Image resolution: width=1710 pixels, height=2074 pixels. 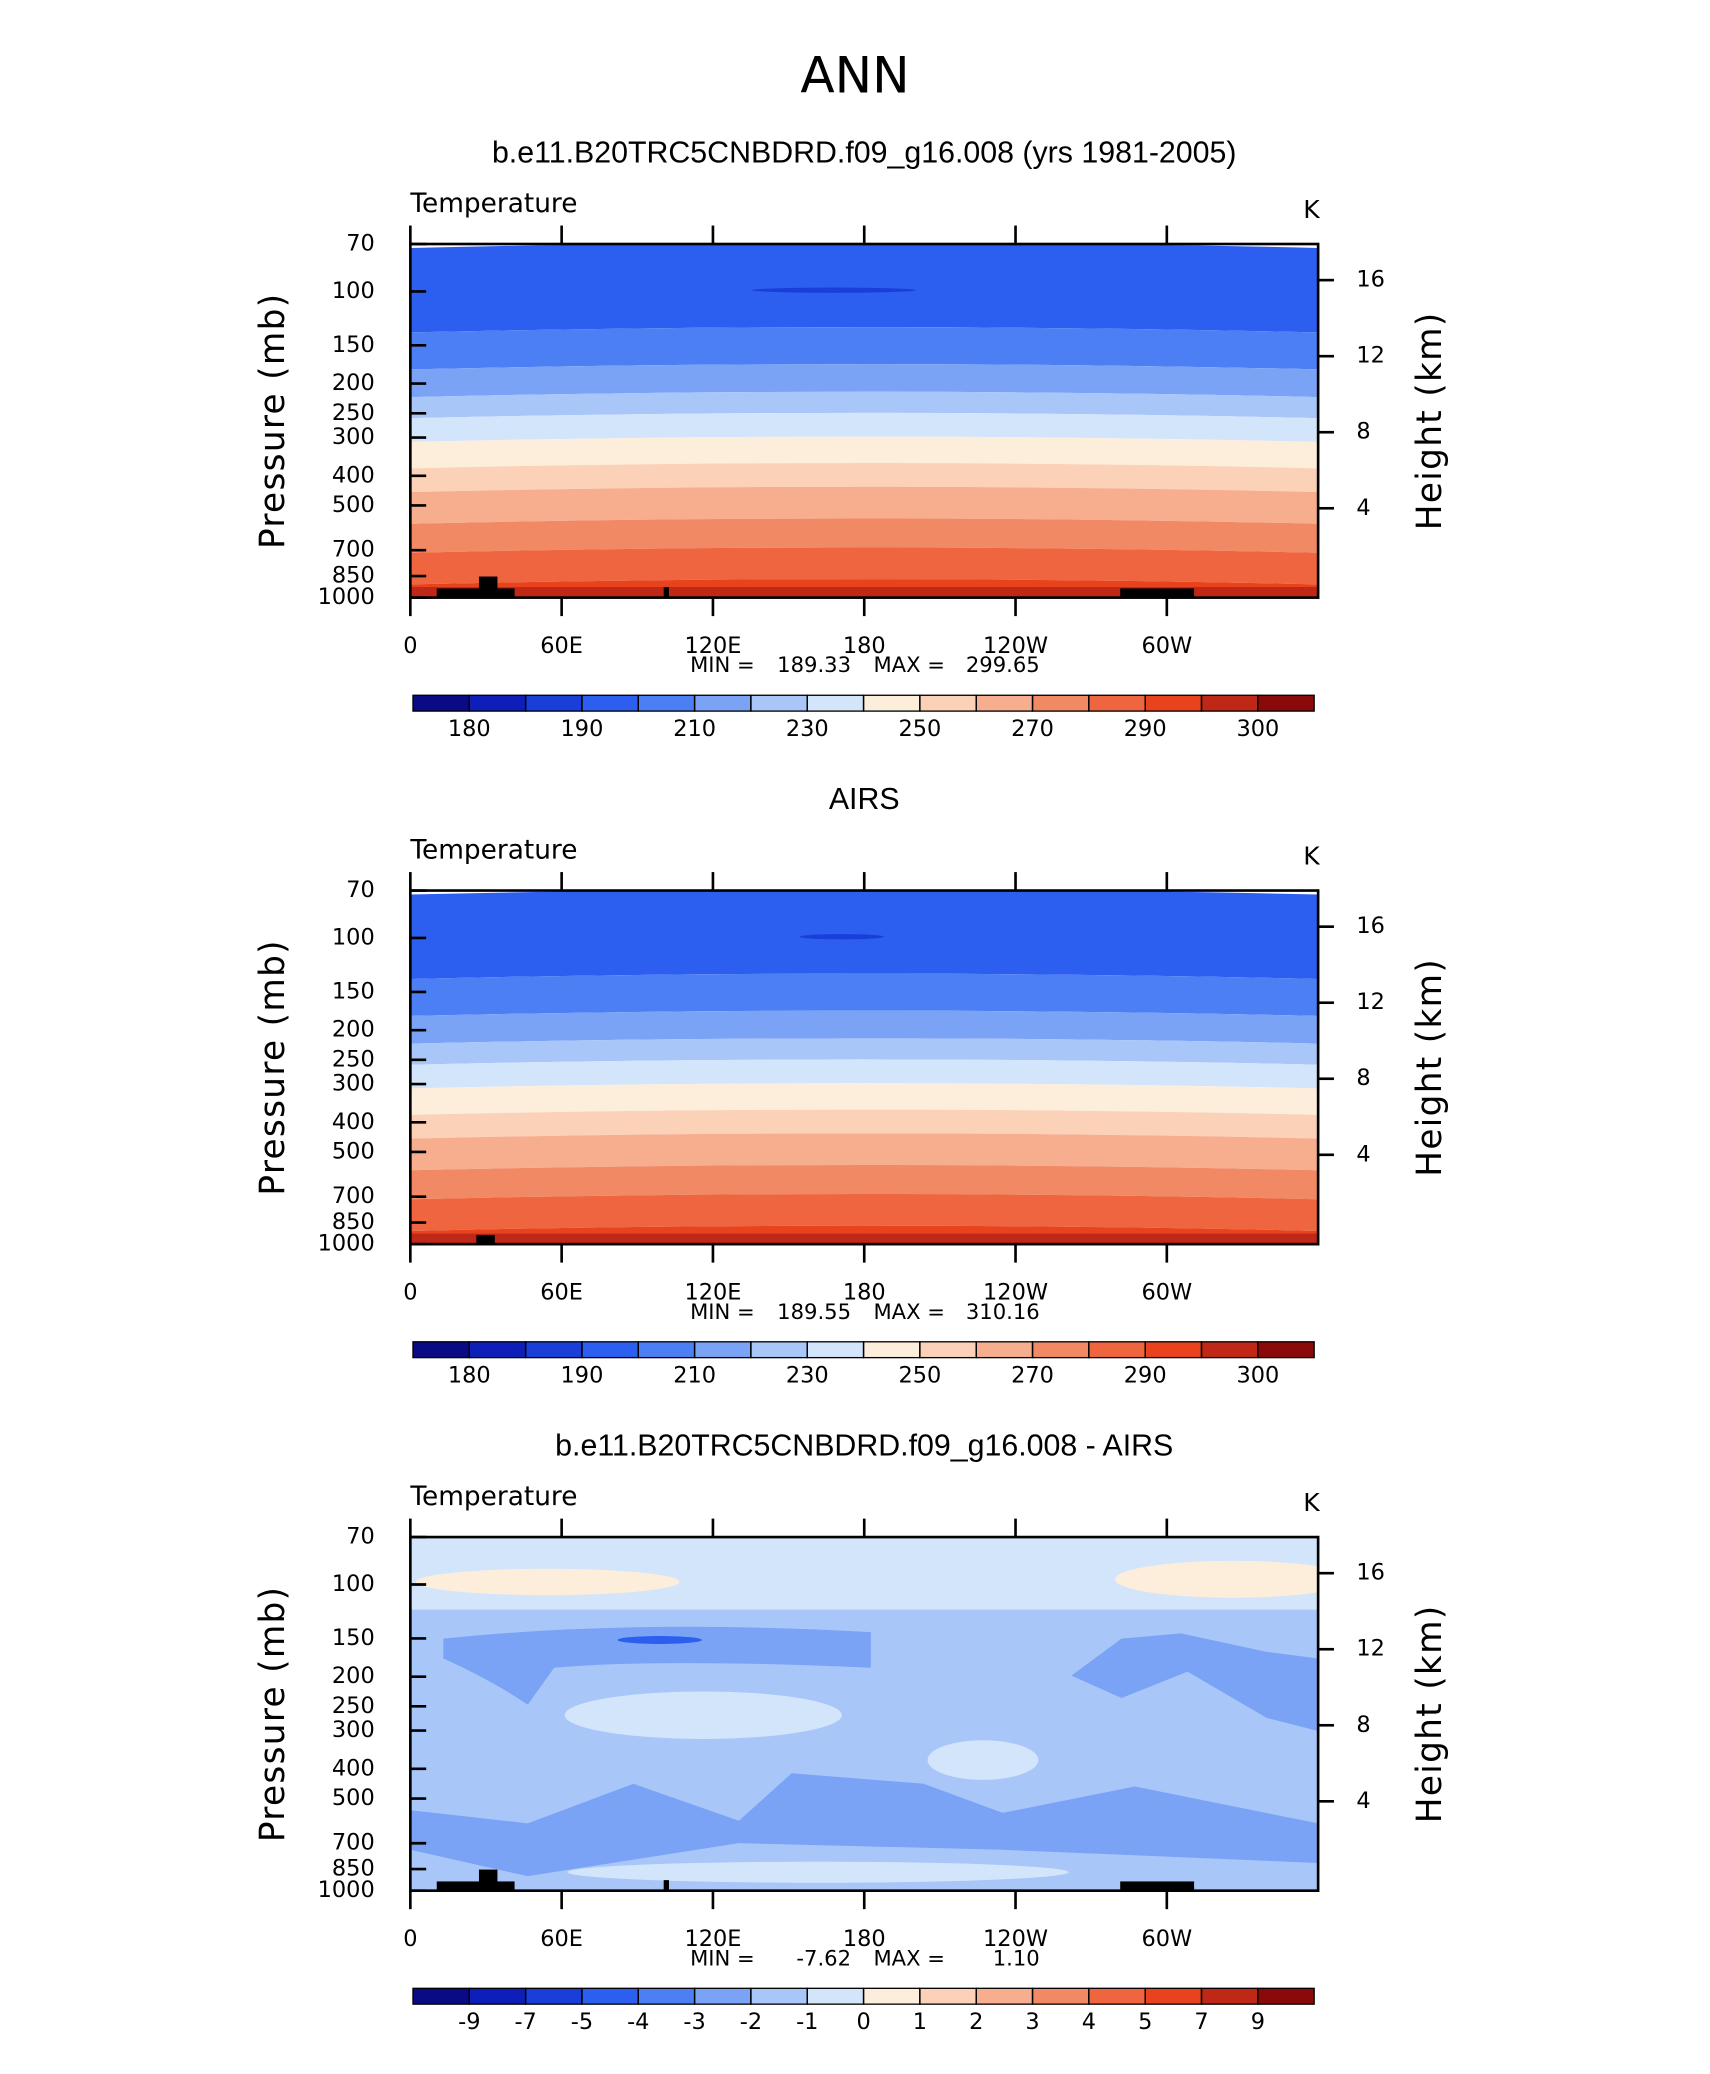 What do you see at coordinates (353, 345) in the screenshot?
I see `y-tick-label: 150` at bounding box center [353, 345].